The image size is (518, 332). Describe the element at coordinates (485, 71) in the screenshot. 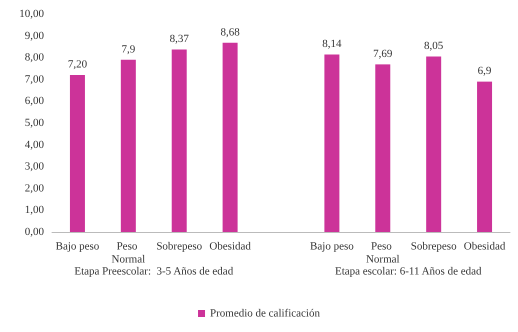

I see `data-label: 6,9` at that location.